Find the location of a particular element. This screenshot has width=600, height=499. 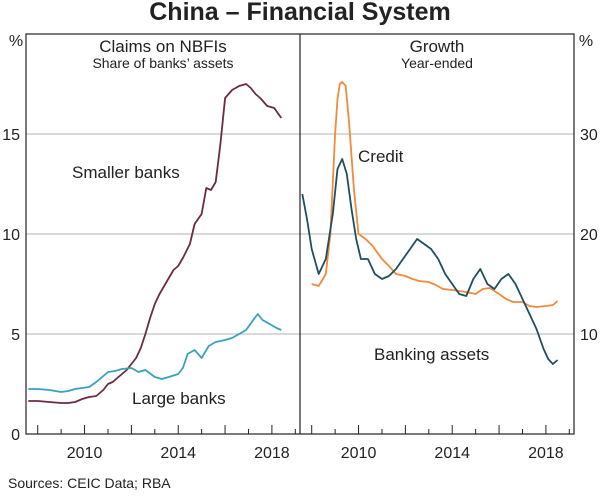

right-y-tick-label: 30 is located at coordinates (589, 135).